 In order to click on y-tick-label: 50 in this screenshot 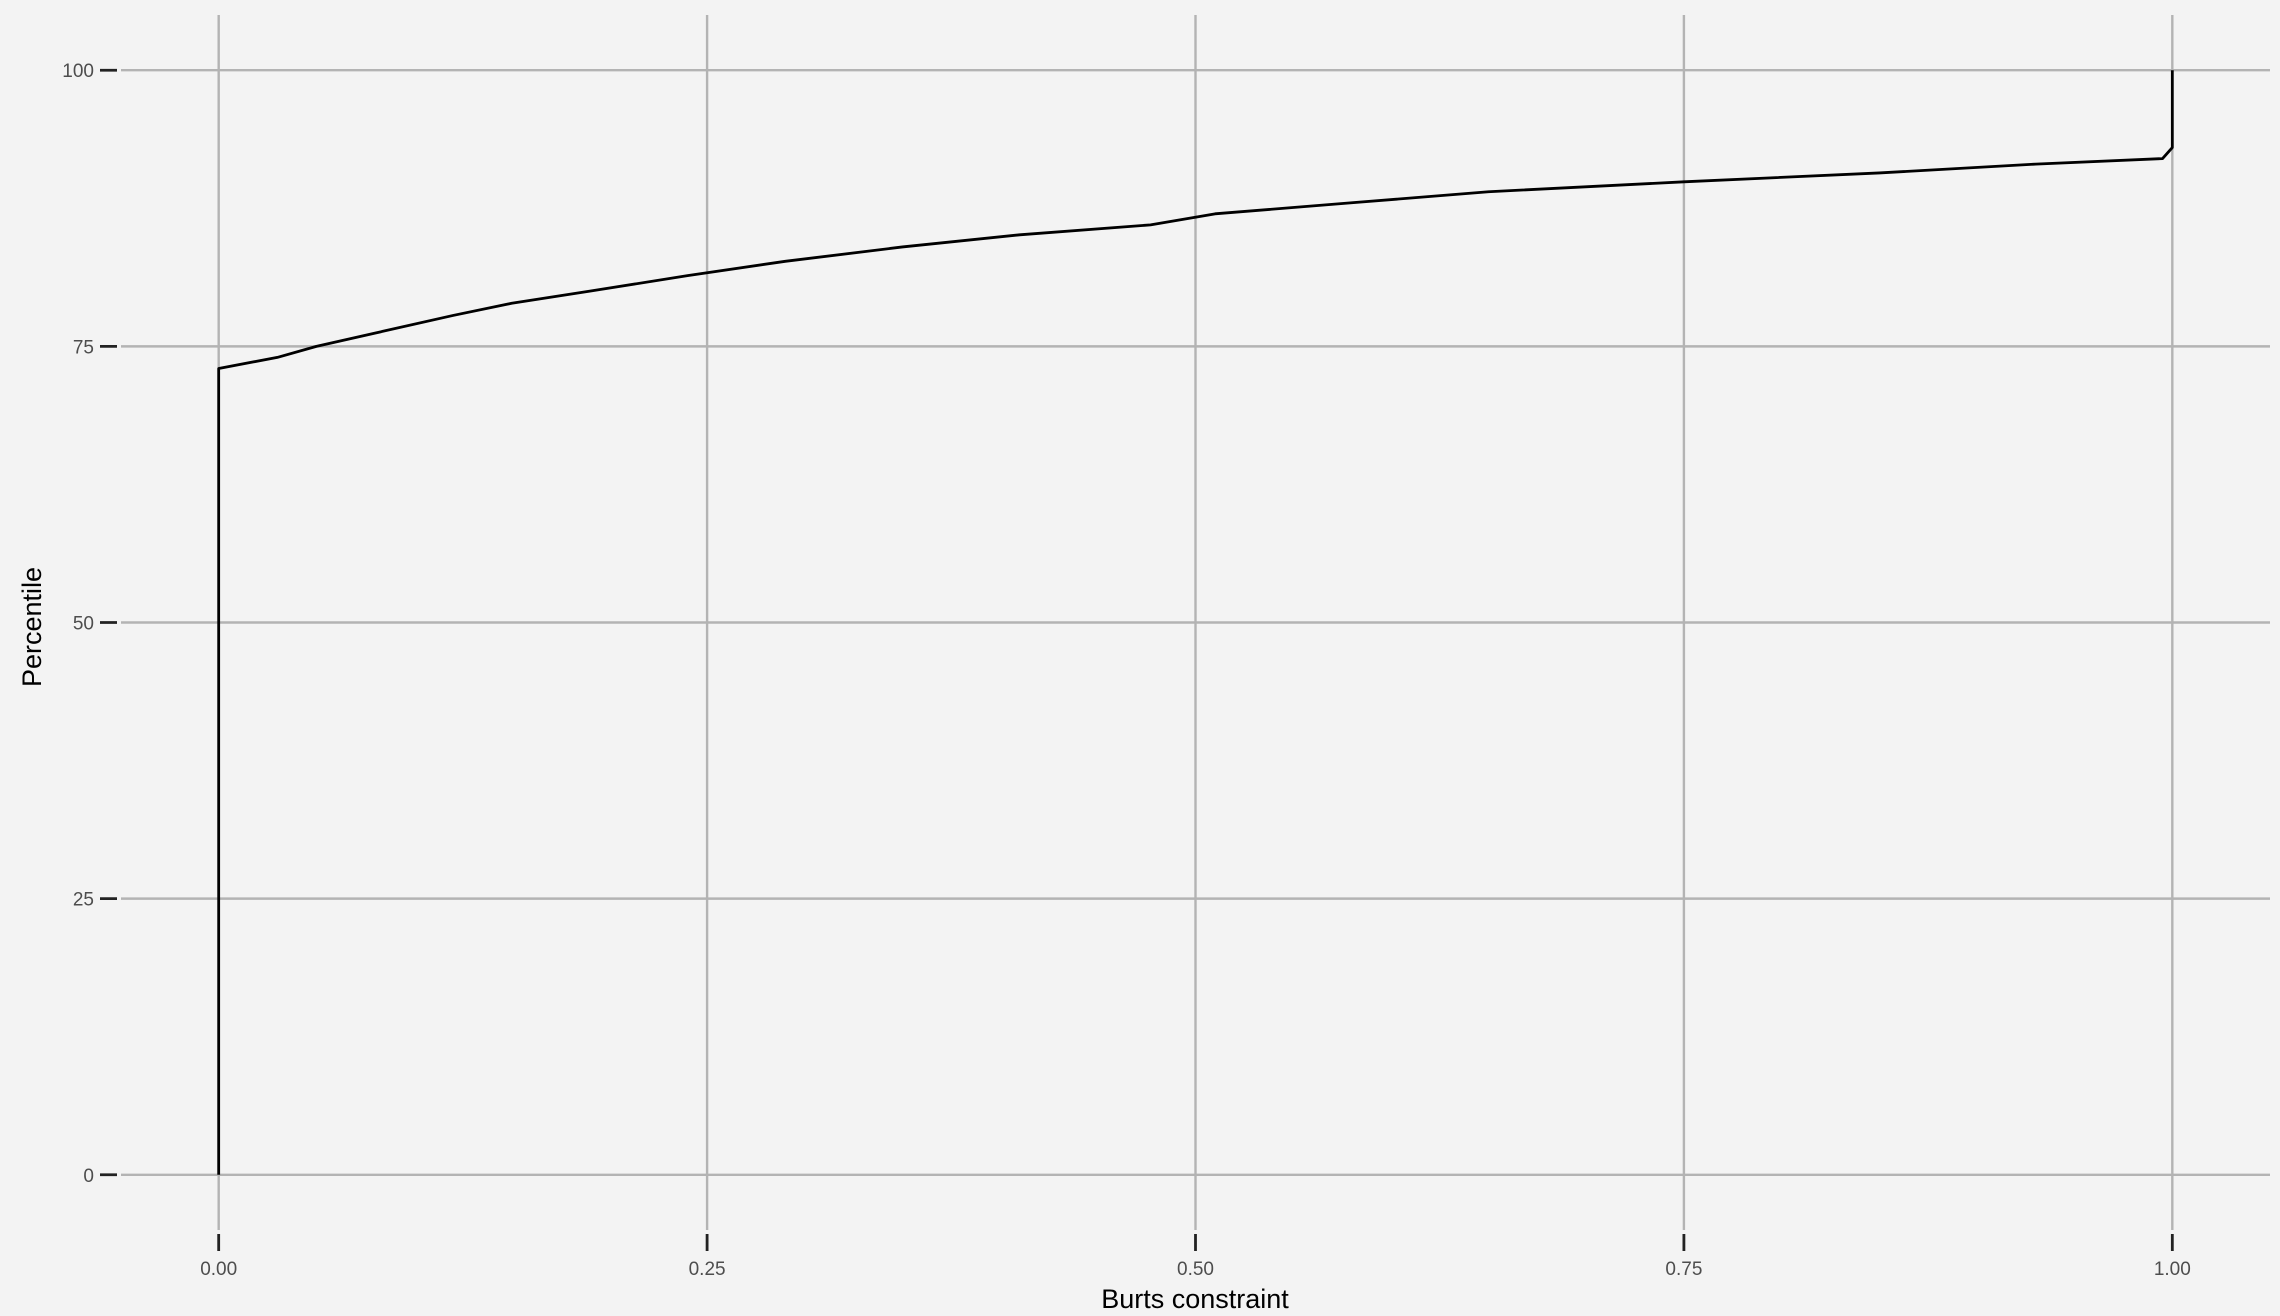, I will do `click(83, 624)`.